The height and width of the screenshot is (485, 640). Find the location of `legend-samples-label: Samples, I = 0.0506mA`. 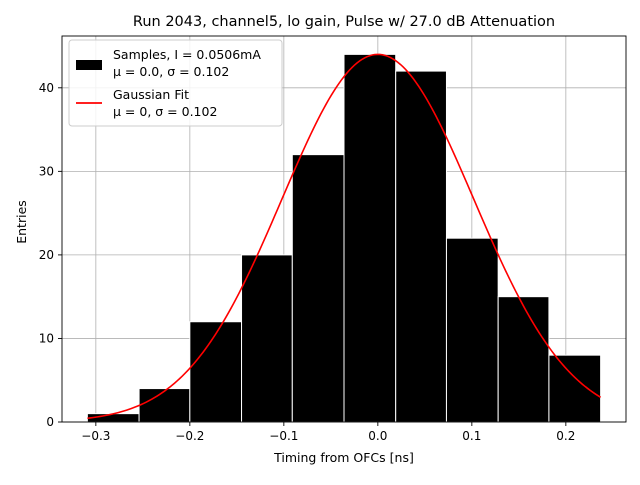

legend-samples-label: Samples, I = 0.0506mA is located at coordinates (187, 54).